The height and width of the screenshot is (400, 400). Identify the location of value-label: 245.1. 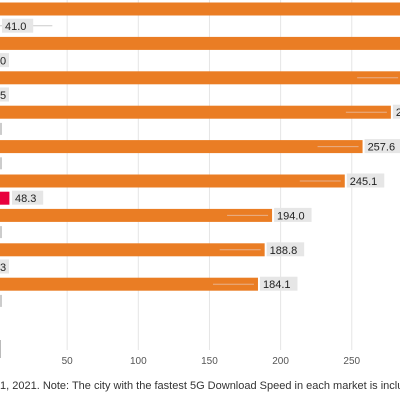
(364, 182).